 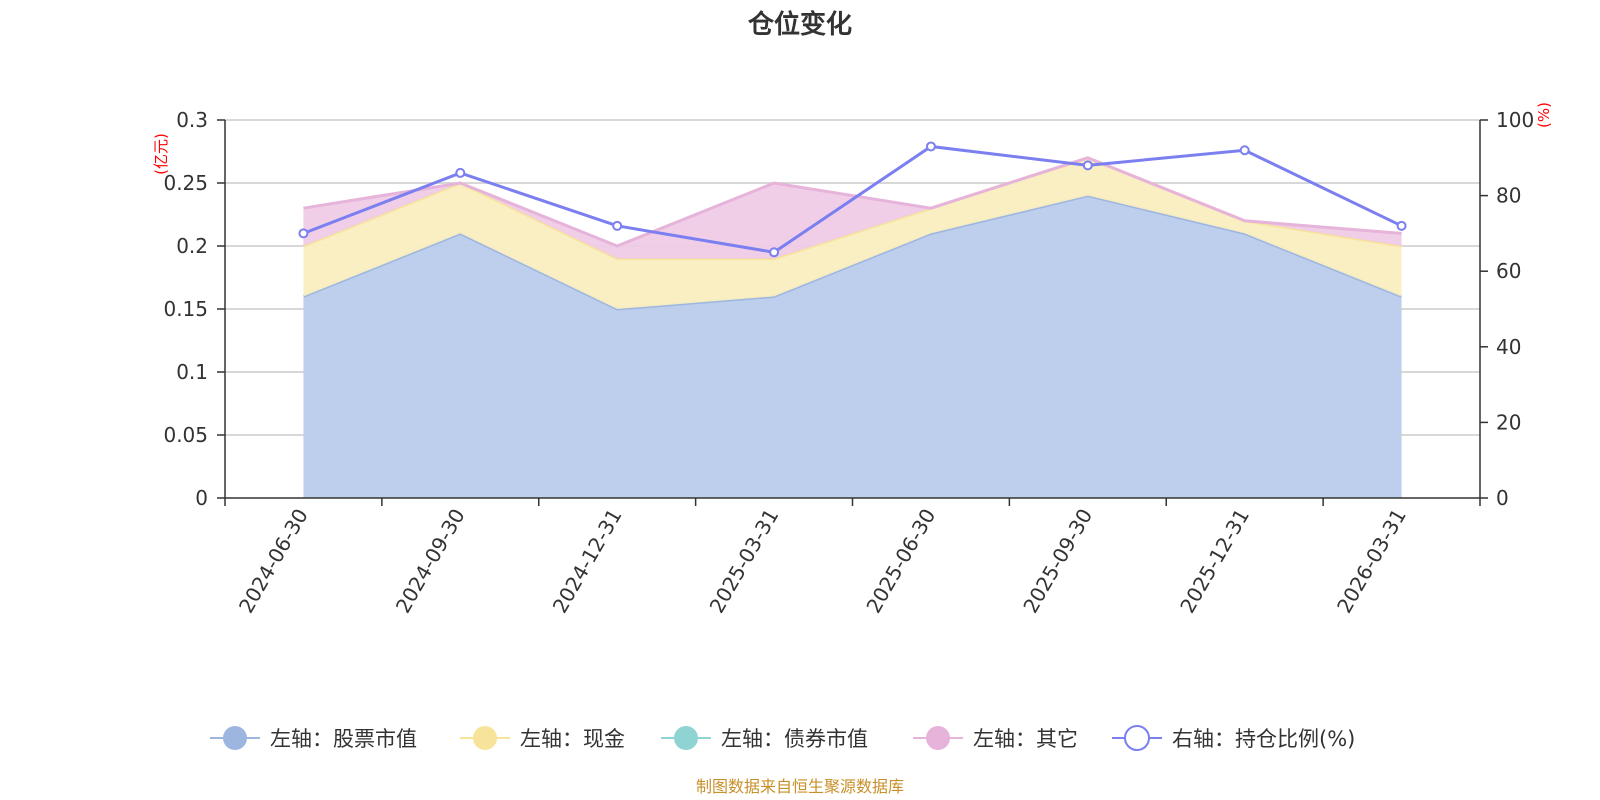 What do you see at coordinates (1371, 561) in the screenshot?
I see `x-axis-tick-label: 2026-03-31` at bounding box center [1371, 561].